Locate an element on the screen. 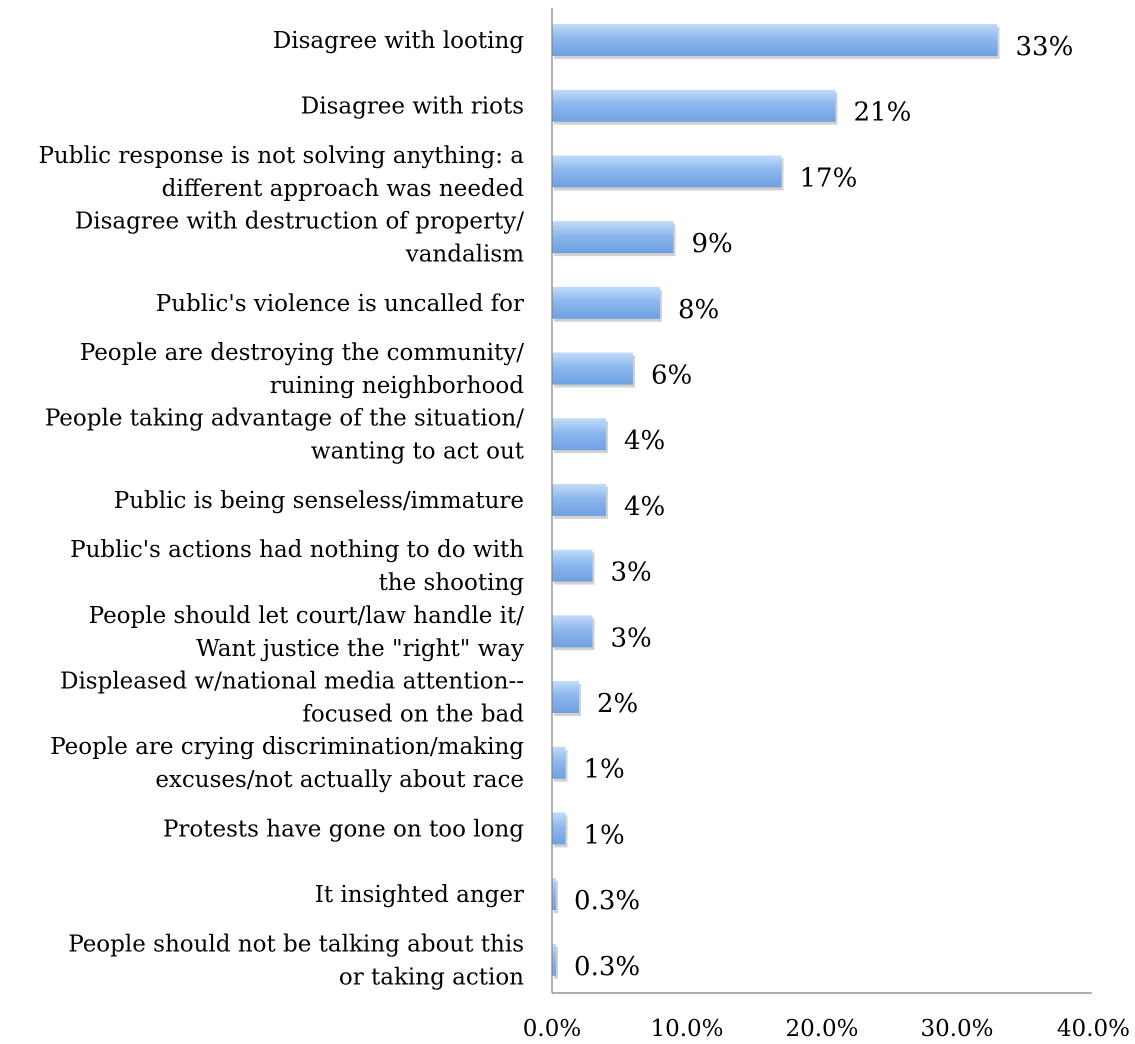 The image size is (1135, 1044). x-axis-ticks: 0.0% 10.0% 20.0% 30.0% 40.0% is located at coordinates (826, 1029).